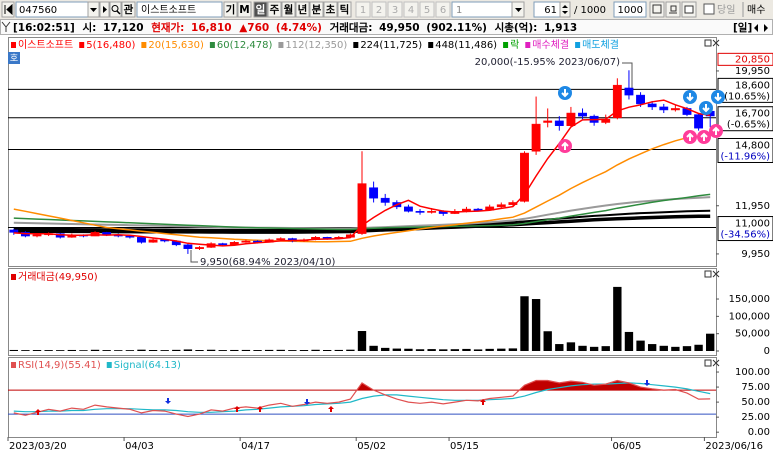 The width and height of the screenshot is (773, 454). I want to click on count-spinner, so click(565, 9).